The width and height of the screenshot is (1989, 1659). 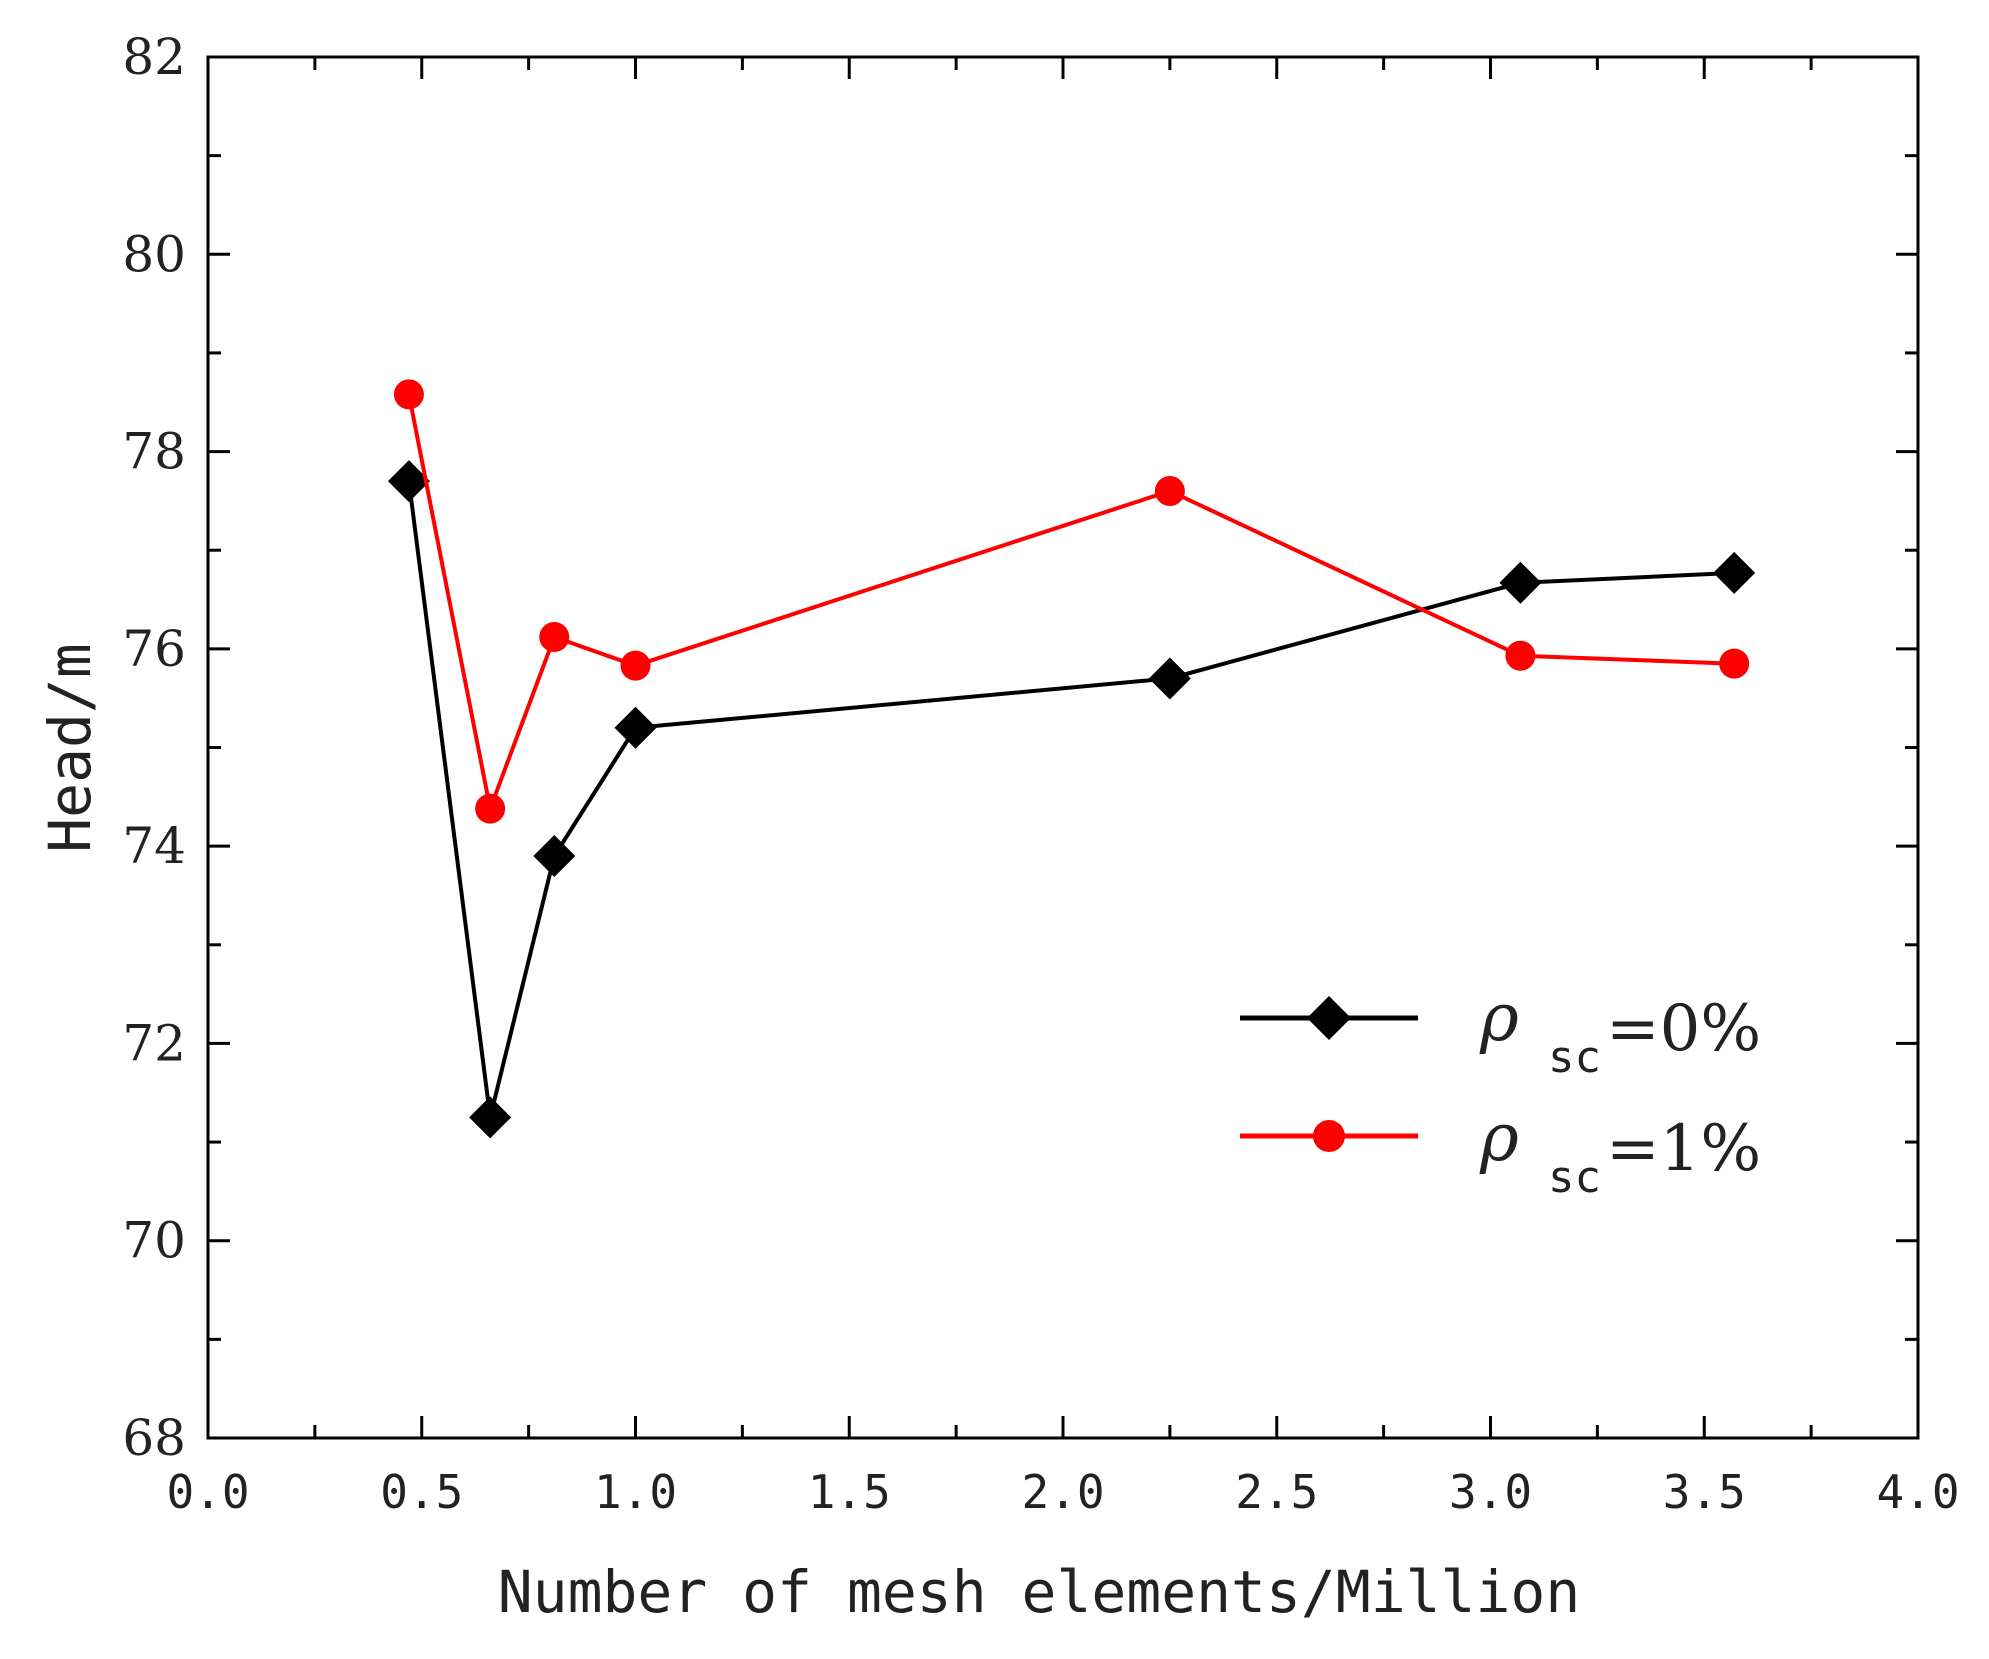 What do you see at coordinates (154, 747) in the screenshot?
I see `y-tick-labels: 68 70 72 74 76 78 80 82` at bounding box center [154, 747].